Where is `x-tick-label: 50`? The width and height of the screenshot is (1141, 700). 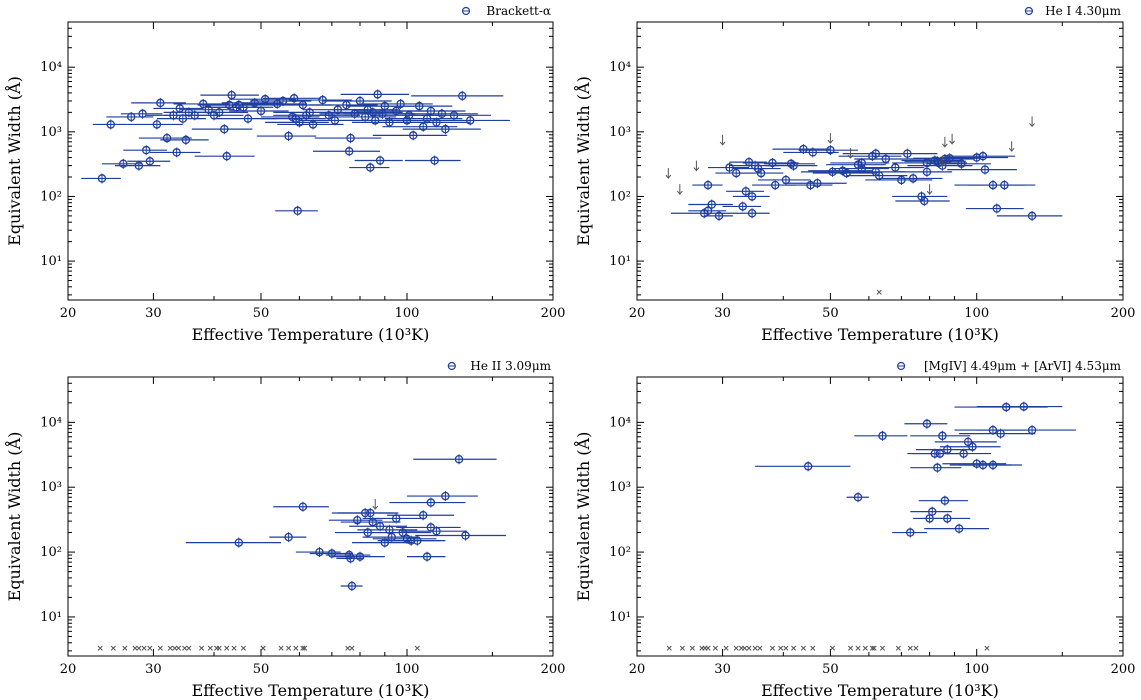
x-tick-label: 50 is located at coordinates (830, 313).